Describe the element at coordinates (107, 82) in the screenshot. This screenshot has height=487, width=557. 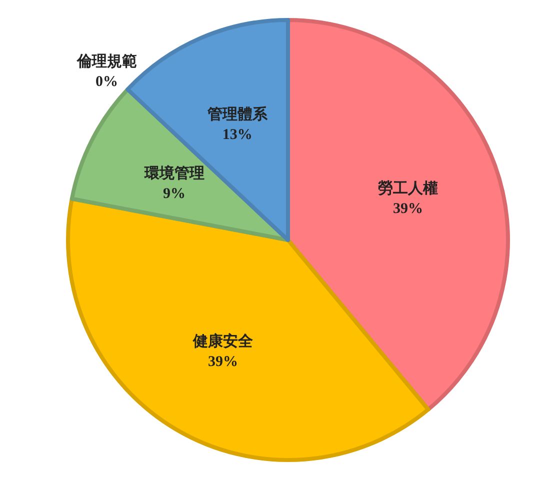
I see `text: 0%` at that location.